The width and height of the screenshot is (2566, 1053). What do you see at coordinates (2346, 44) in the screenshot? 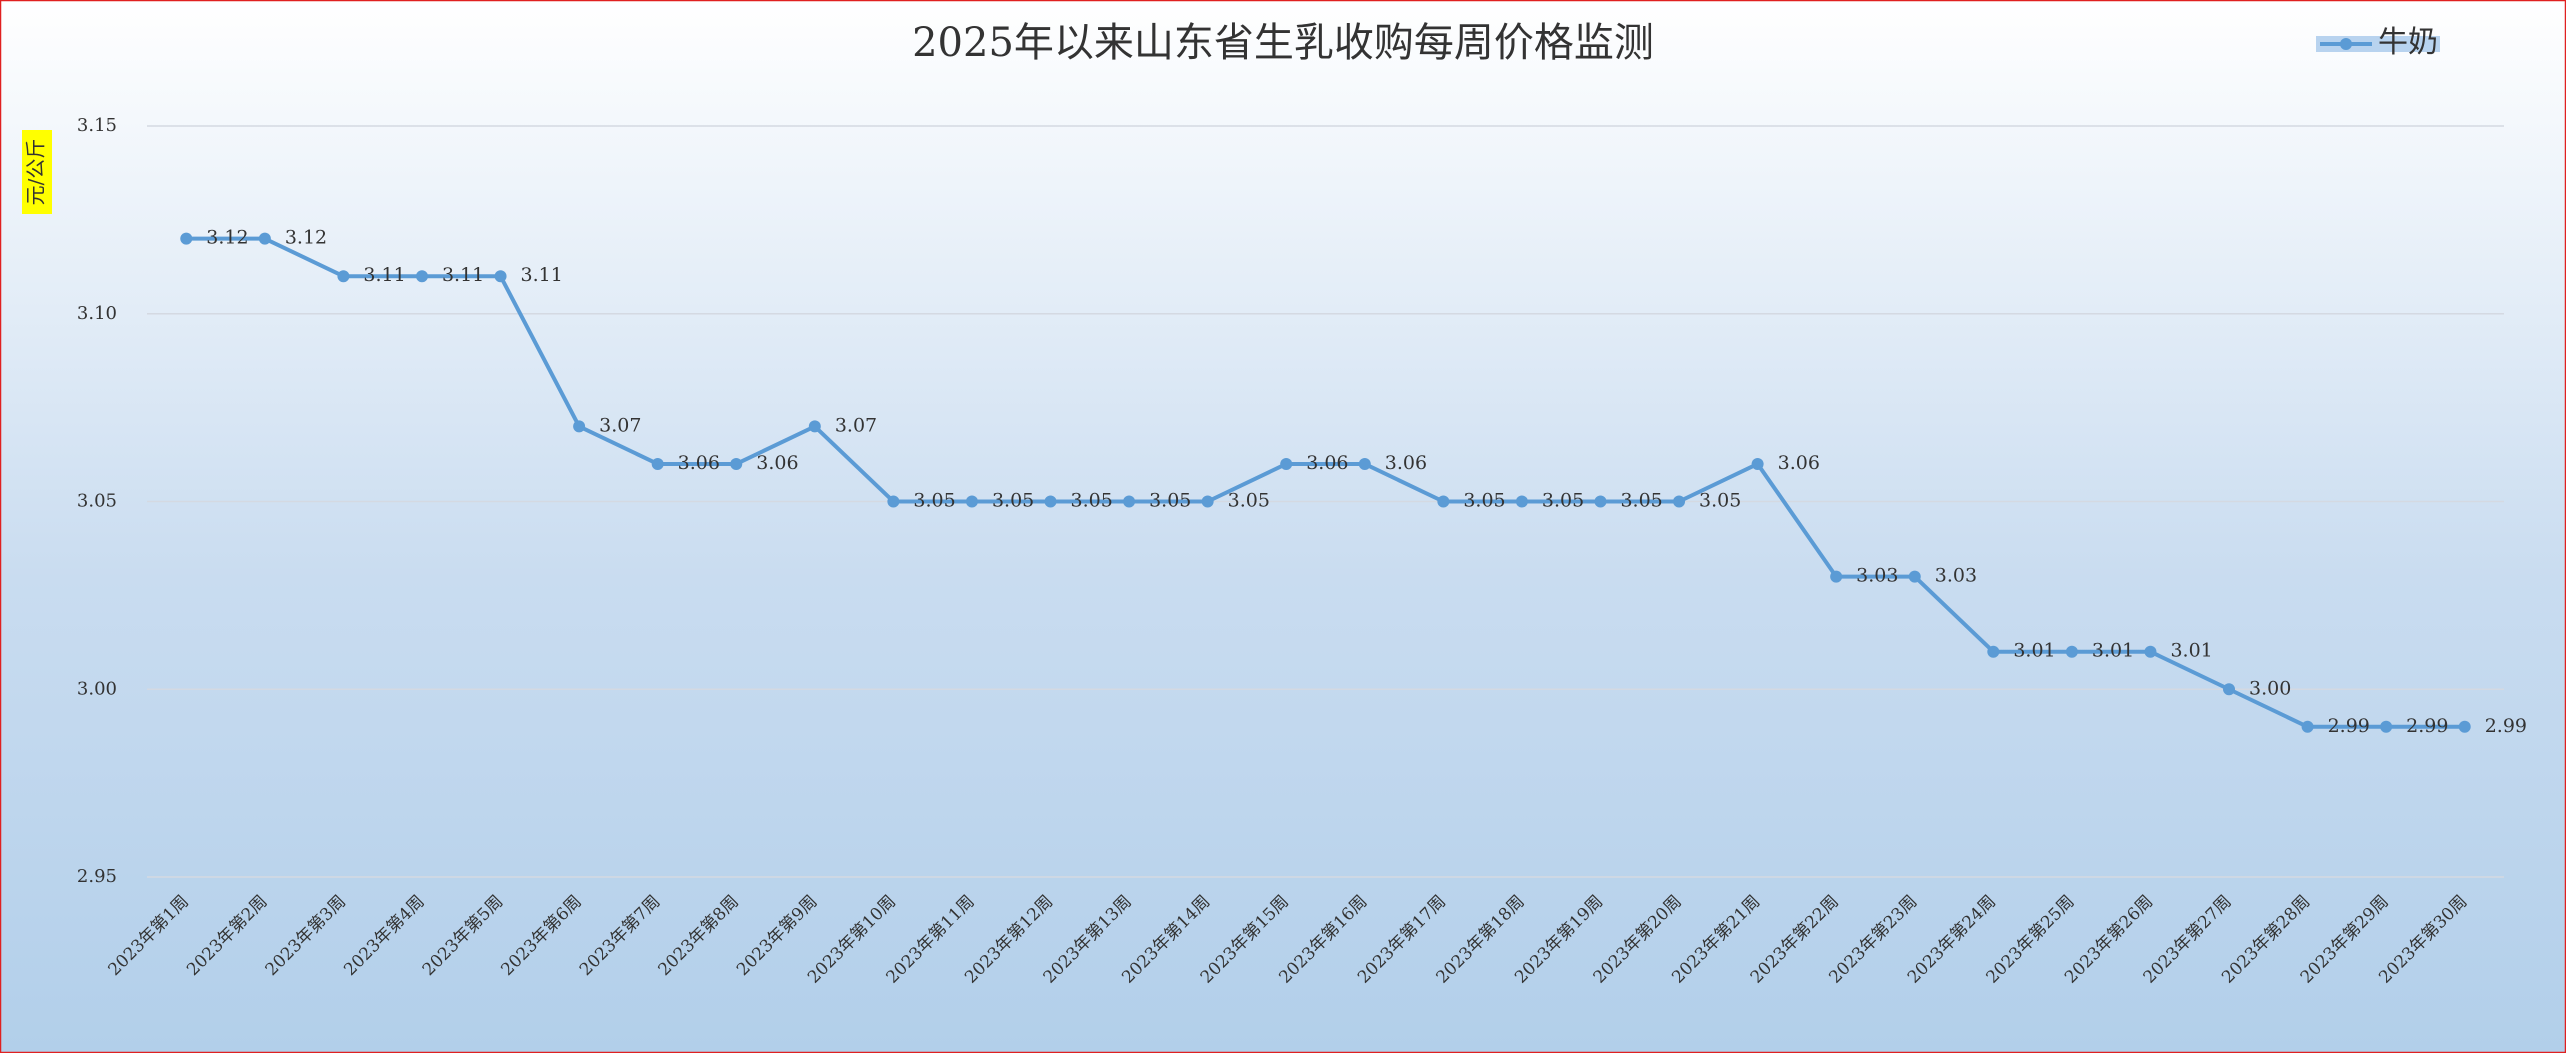
I see `legend-marker` at bounding box center [2346, 44].